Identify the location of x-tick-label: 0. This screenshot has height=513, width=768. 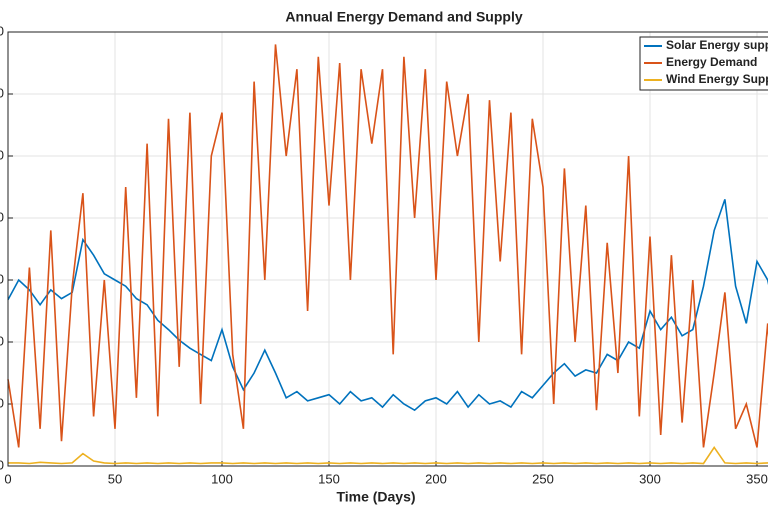
(7, 478).